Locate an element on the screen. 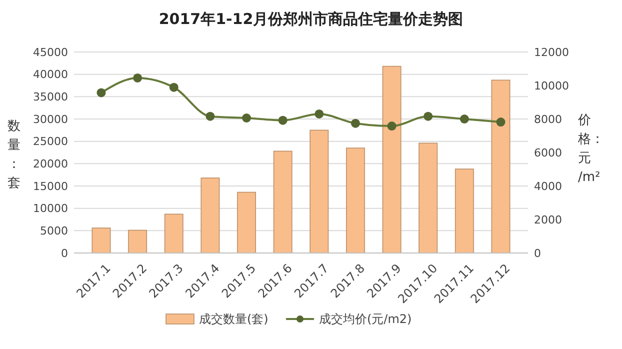 The image size is (622, 349). y2-tick-label: 4000 is located at coordinates (548, 186).